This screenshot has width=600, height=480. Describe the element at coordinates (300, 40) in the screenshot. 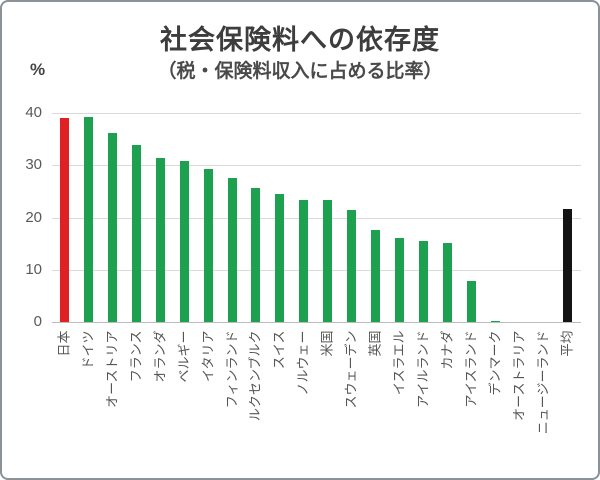

I see `chart-title: 社会保険料への依存度` at that location.